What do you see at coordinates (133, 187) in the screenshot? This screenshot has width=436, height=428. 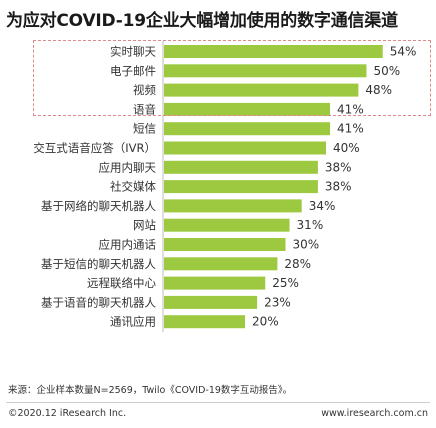 I see `category-label: 社交媒体` at bounding box center [133, 187].